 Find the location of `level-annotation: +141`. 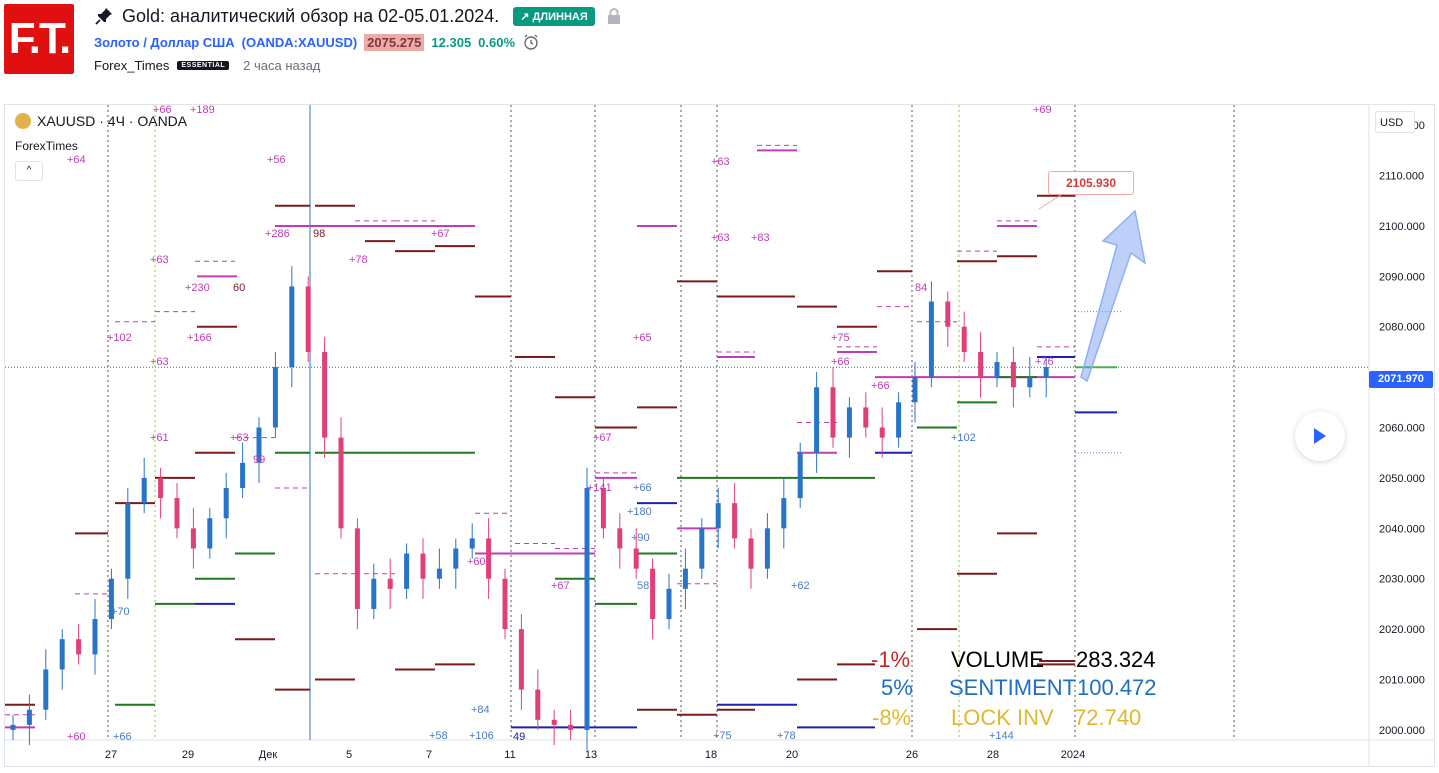

level-annotation: +141 is located at coordinates (599, 488).